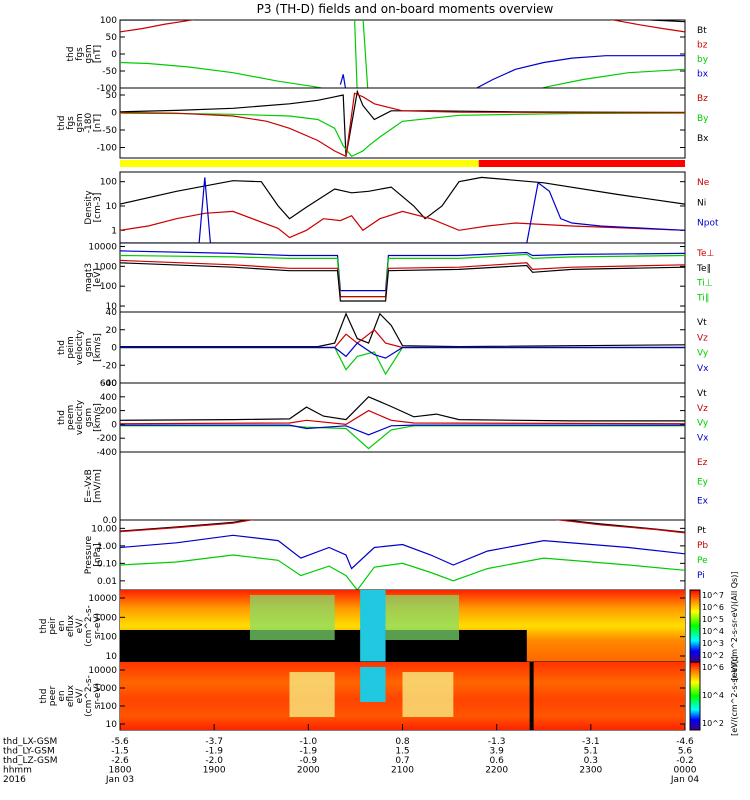 This screenshot has width=750, height=800. Describe the element at coordinates (695, 626) in the screenshot. I see `peir-colorbar` at that location.